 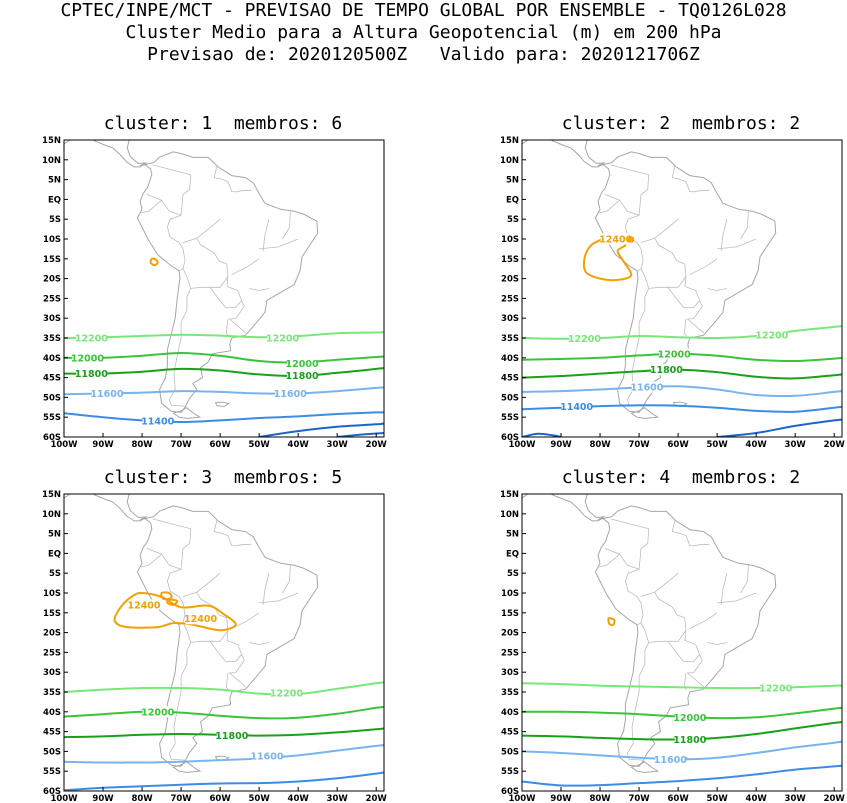 I want to click on contour-label: 11400, so click(x=576, y=407).